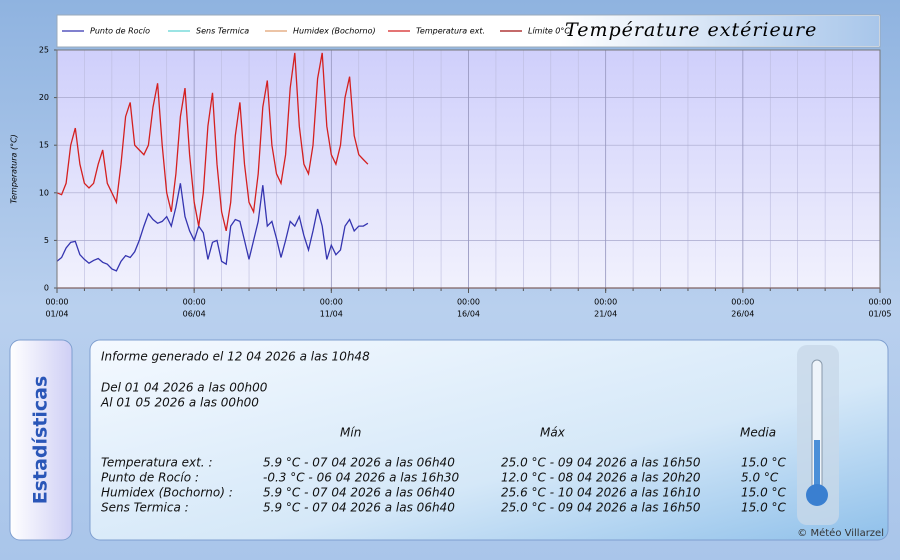 The height and width of the screenshot is (560, 900). Describe the element at coordinates (601, 478) in the screenshot. I see `stats-cell: 12.0 °C - 08 04 2026 a las 20h20` at that location.